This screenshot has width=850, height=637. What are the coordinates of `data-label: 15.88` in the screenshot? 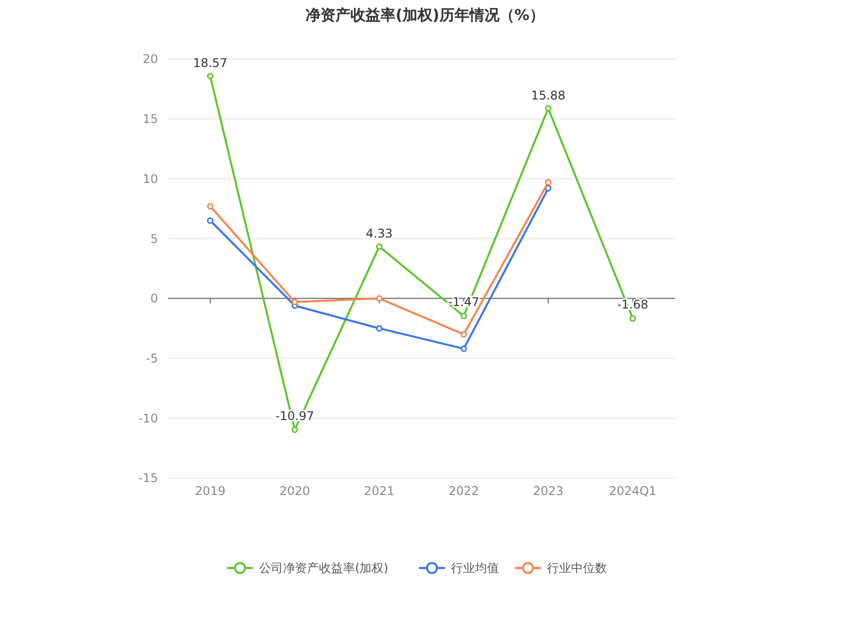 It's located at (548, 95).